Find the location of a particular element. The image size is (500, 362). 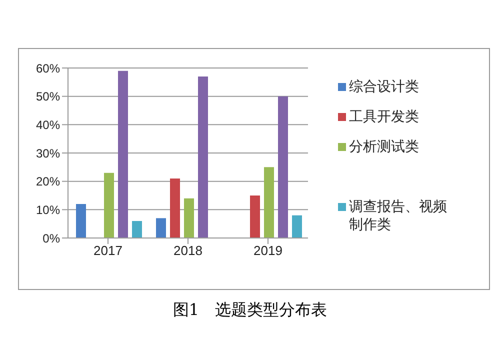

y-tick-label: 10% is located at coordinates (48, 209).